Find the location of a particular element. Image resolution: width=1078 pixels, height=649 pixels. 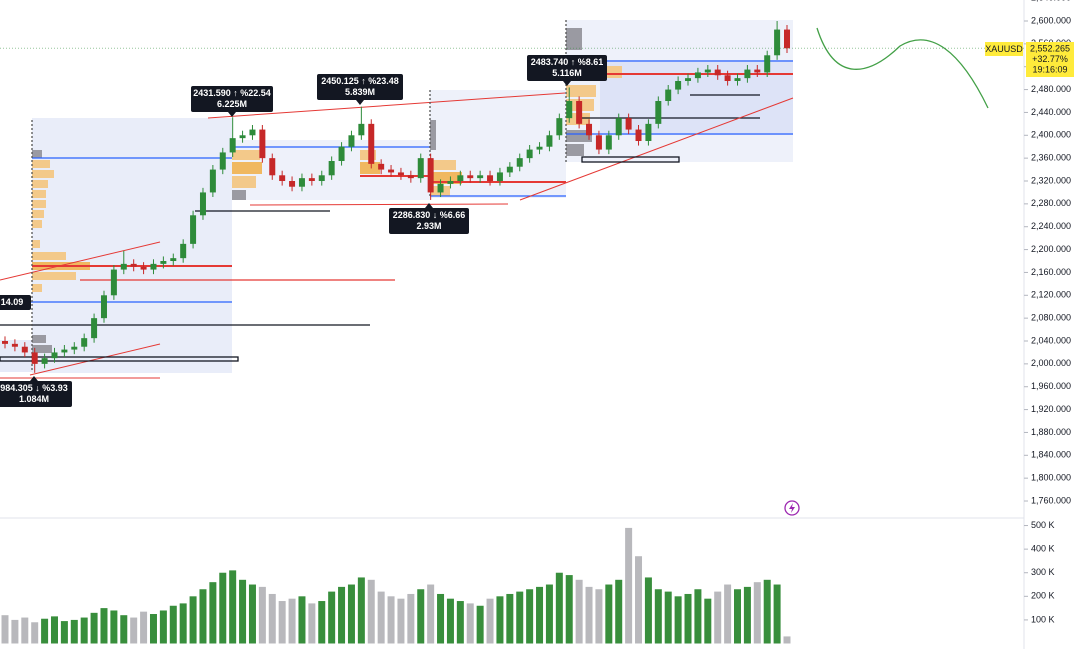

y-tick-label: 1,960.000 is located at coordinates (1051, 386).